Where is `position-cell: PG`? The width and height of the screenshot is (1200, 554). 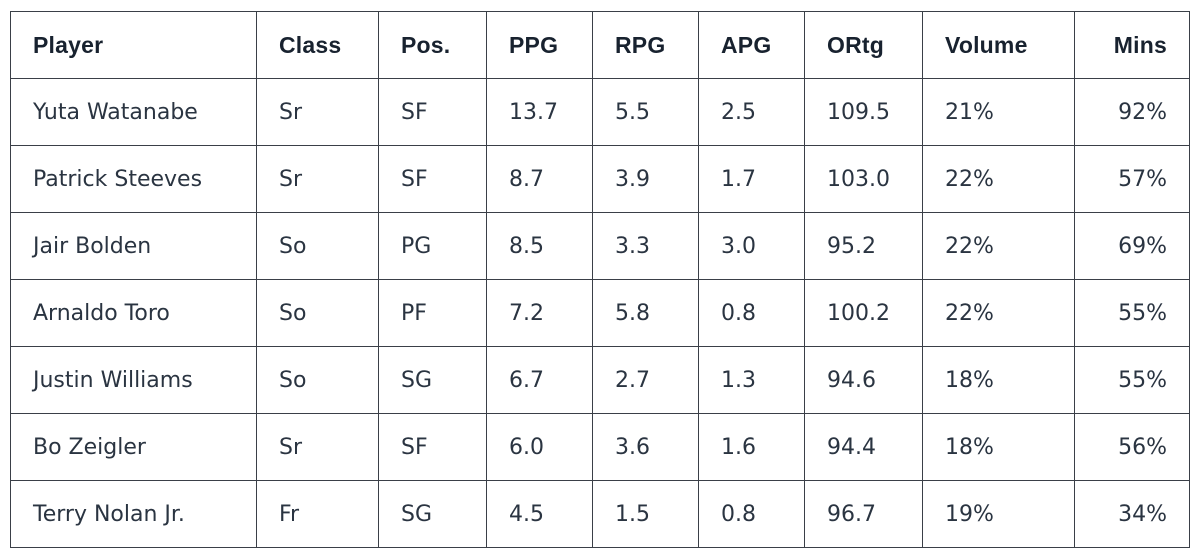 position-cell: PG is located at coordinates (432, 246).